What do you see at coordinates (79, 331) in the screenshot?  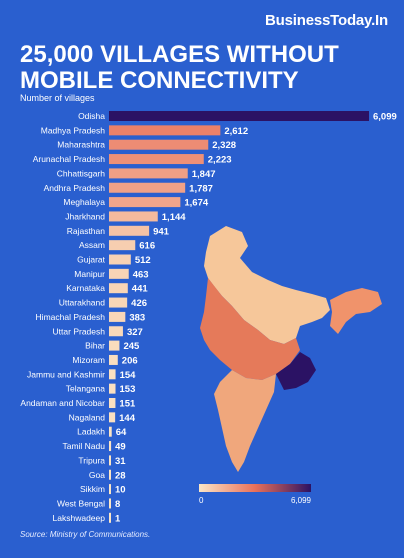 I see `bar-label: Uttar Pradesh` at bounding box center [79, 331].